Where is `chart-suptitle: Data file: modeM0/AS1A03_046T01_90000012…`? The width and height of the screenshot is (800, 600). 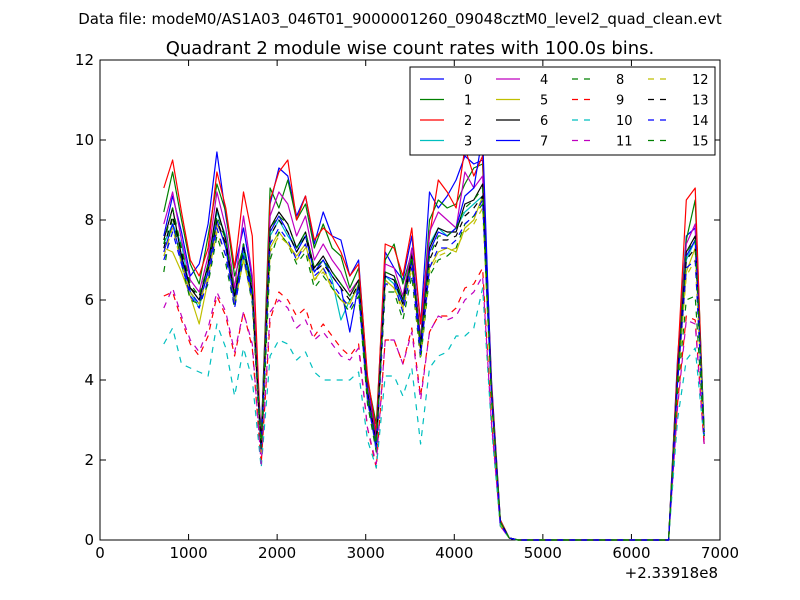
chart-suptitle: Data file: modeM0/AS1A03_046T01_90000012… is located at coordinates (400, 19).